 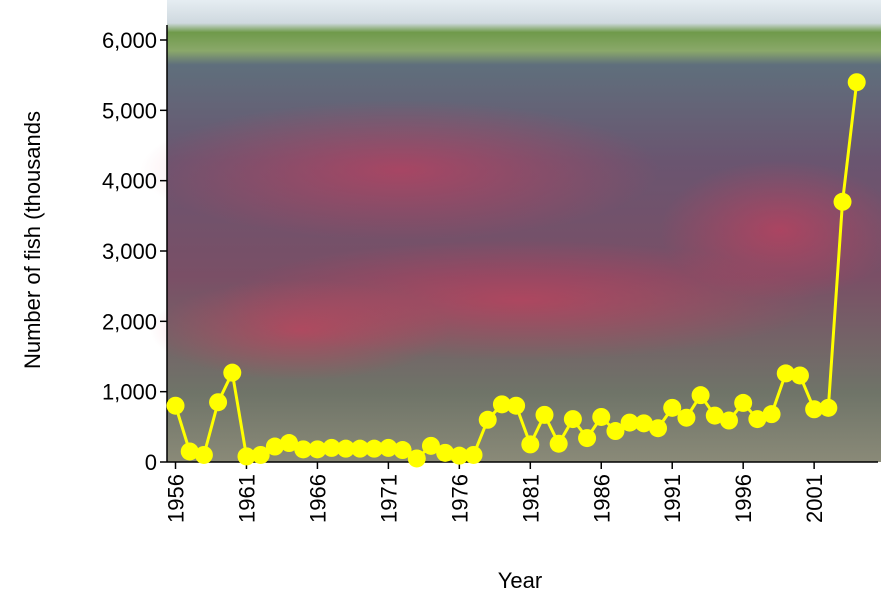 I want to click on x-tick-label: 1981, so click(x=530, y=498).